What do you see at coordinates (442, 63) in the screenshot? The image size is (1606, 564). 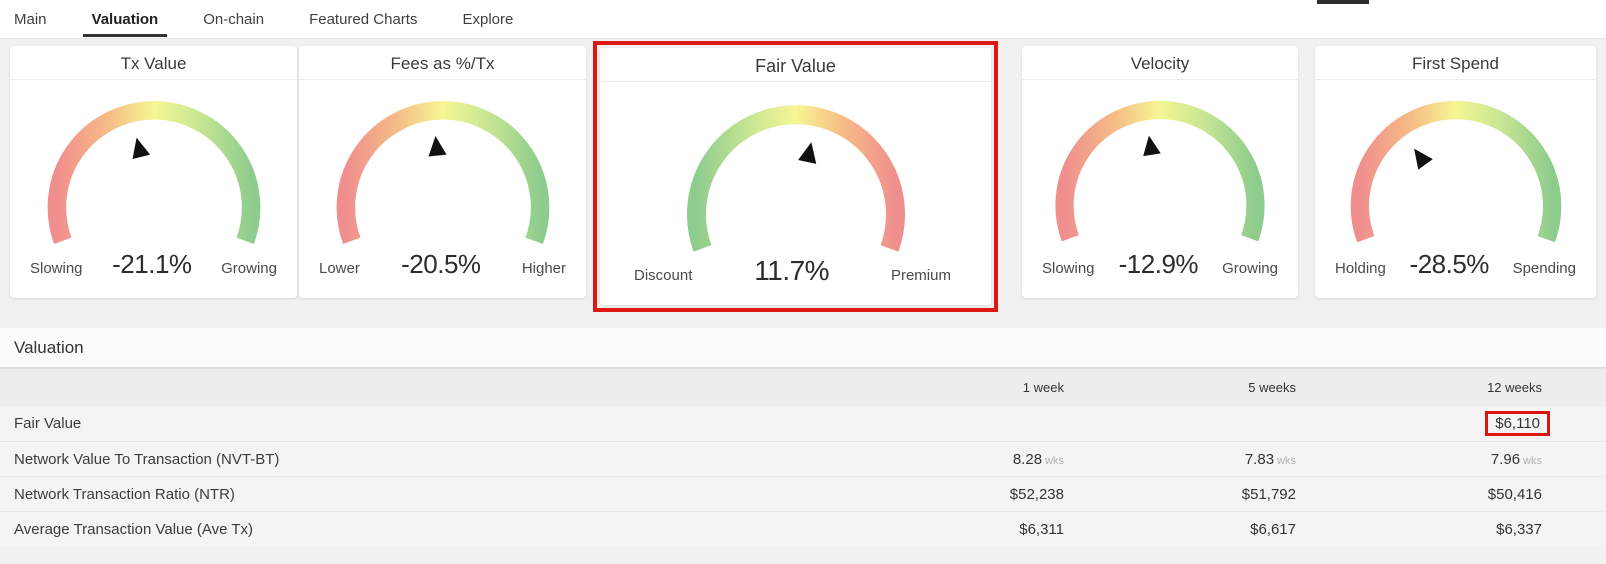 I see `gauge-title: Fees as %/Tx` at bounding box center [442, 63].